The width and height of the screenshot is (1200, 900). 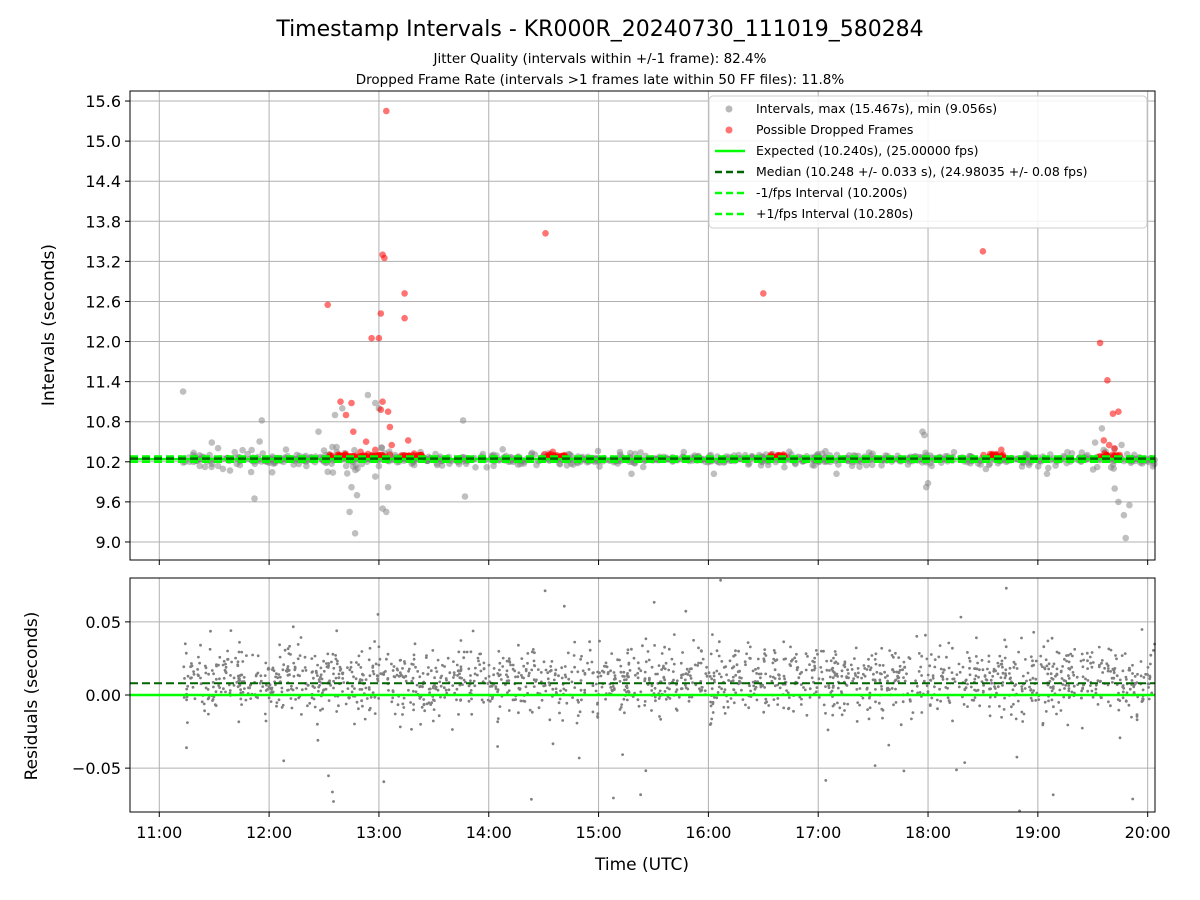 I want to click on legend-box, so click(x=928, y=162).